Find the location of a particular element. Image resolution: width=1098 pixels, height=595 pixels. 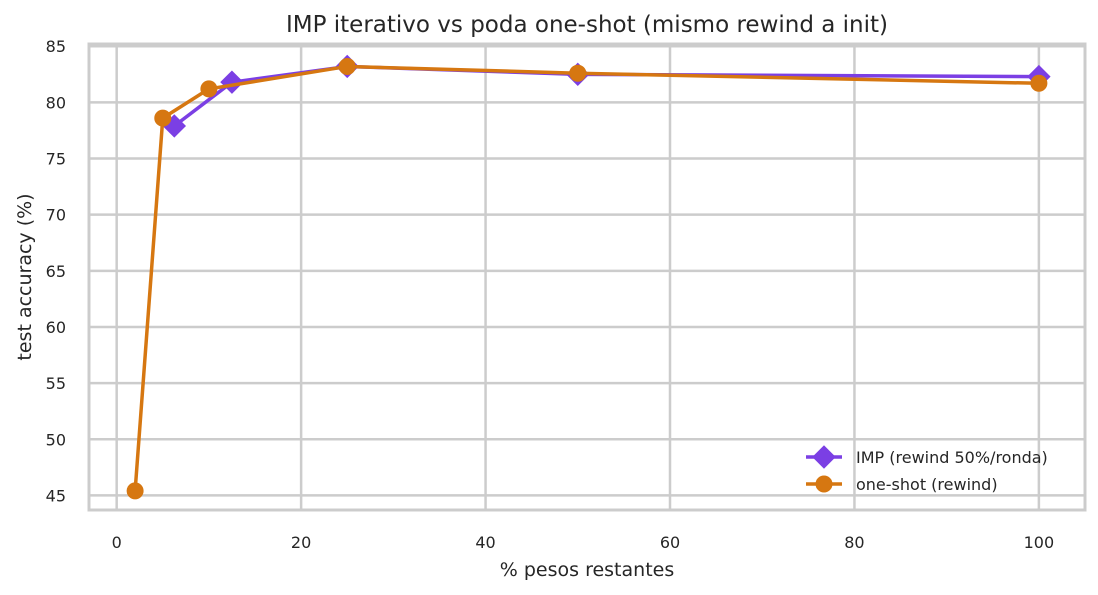

y-tick-label: 65 is located at coordinates (56, 271).